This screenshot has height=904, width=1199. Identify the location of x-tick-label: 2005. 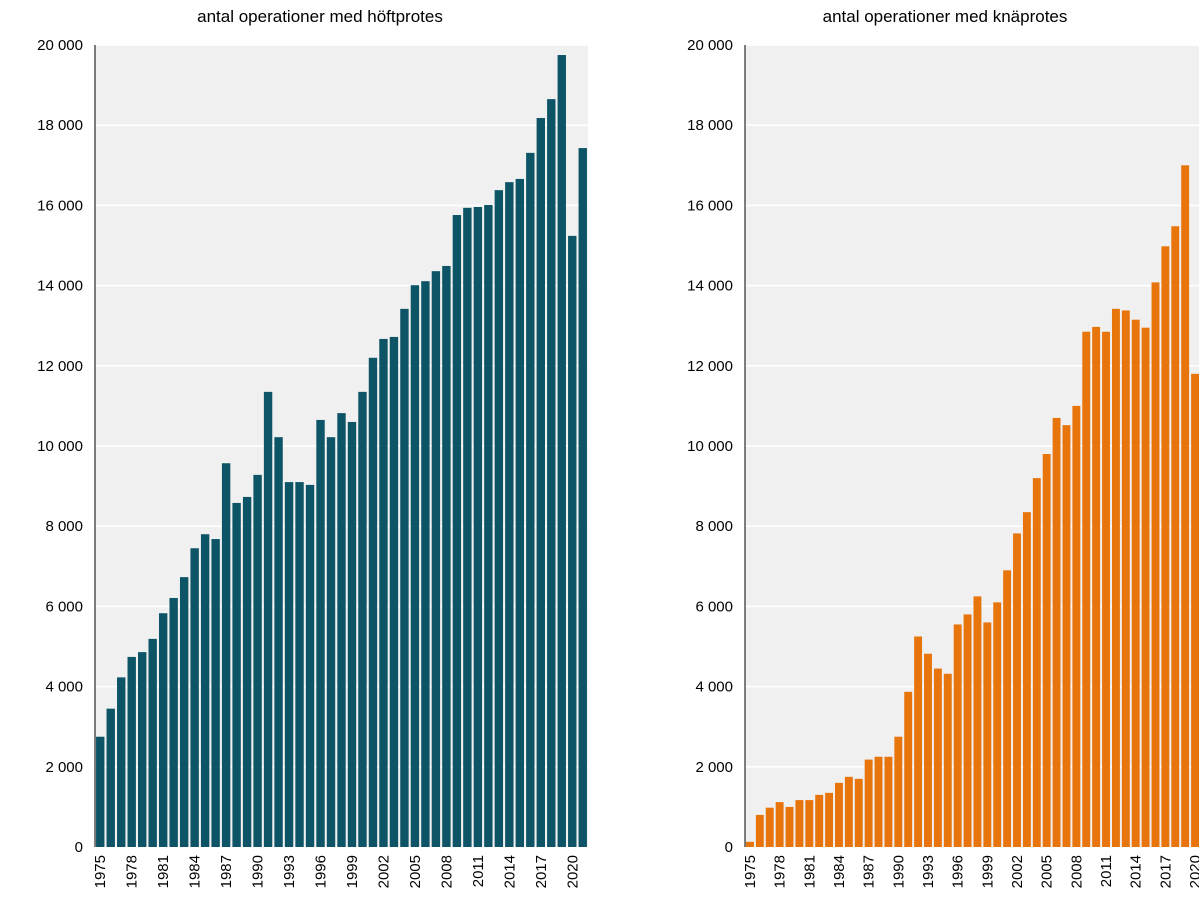
(1047, 871).